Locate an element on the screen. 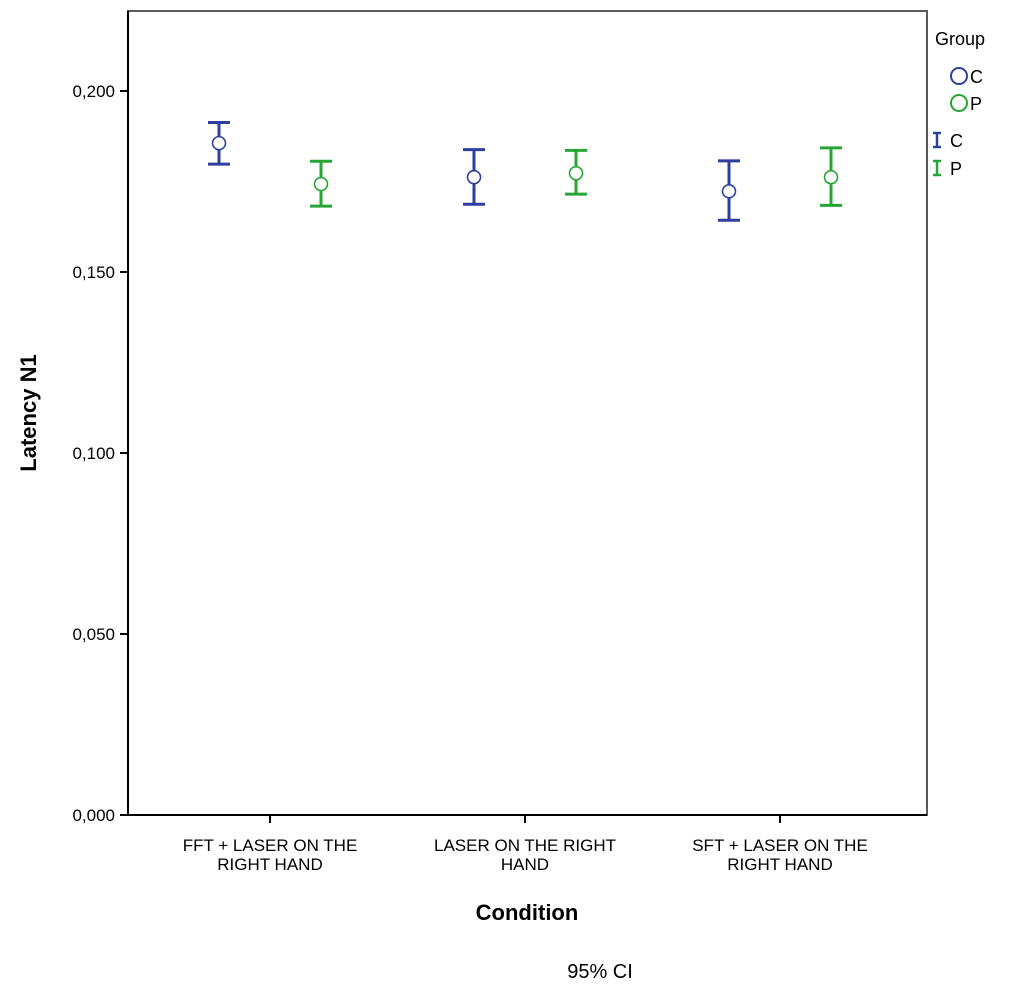  x-tick-label: LASER ON THE RIGHT HAND is located at coordinates (525, 855).